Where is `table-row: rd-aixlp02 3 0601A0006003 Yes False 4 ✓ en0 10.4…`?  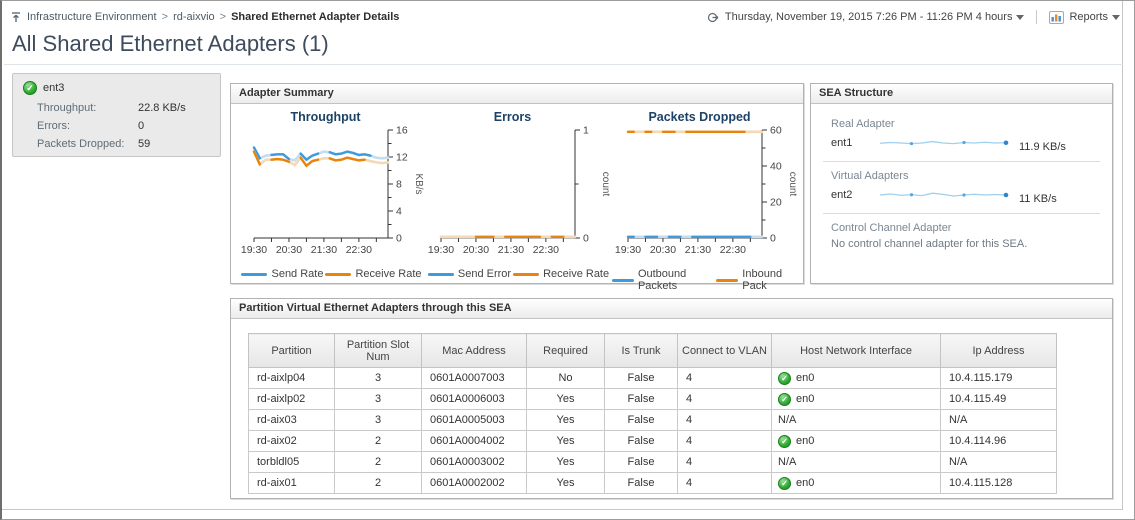
table-row: rd-aixlp02 3 0601A0006003 Yes False 4 ✓ en0 10.4… is located at coordinates (652, 399).